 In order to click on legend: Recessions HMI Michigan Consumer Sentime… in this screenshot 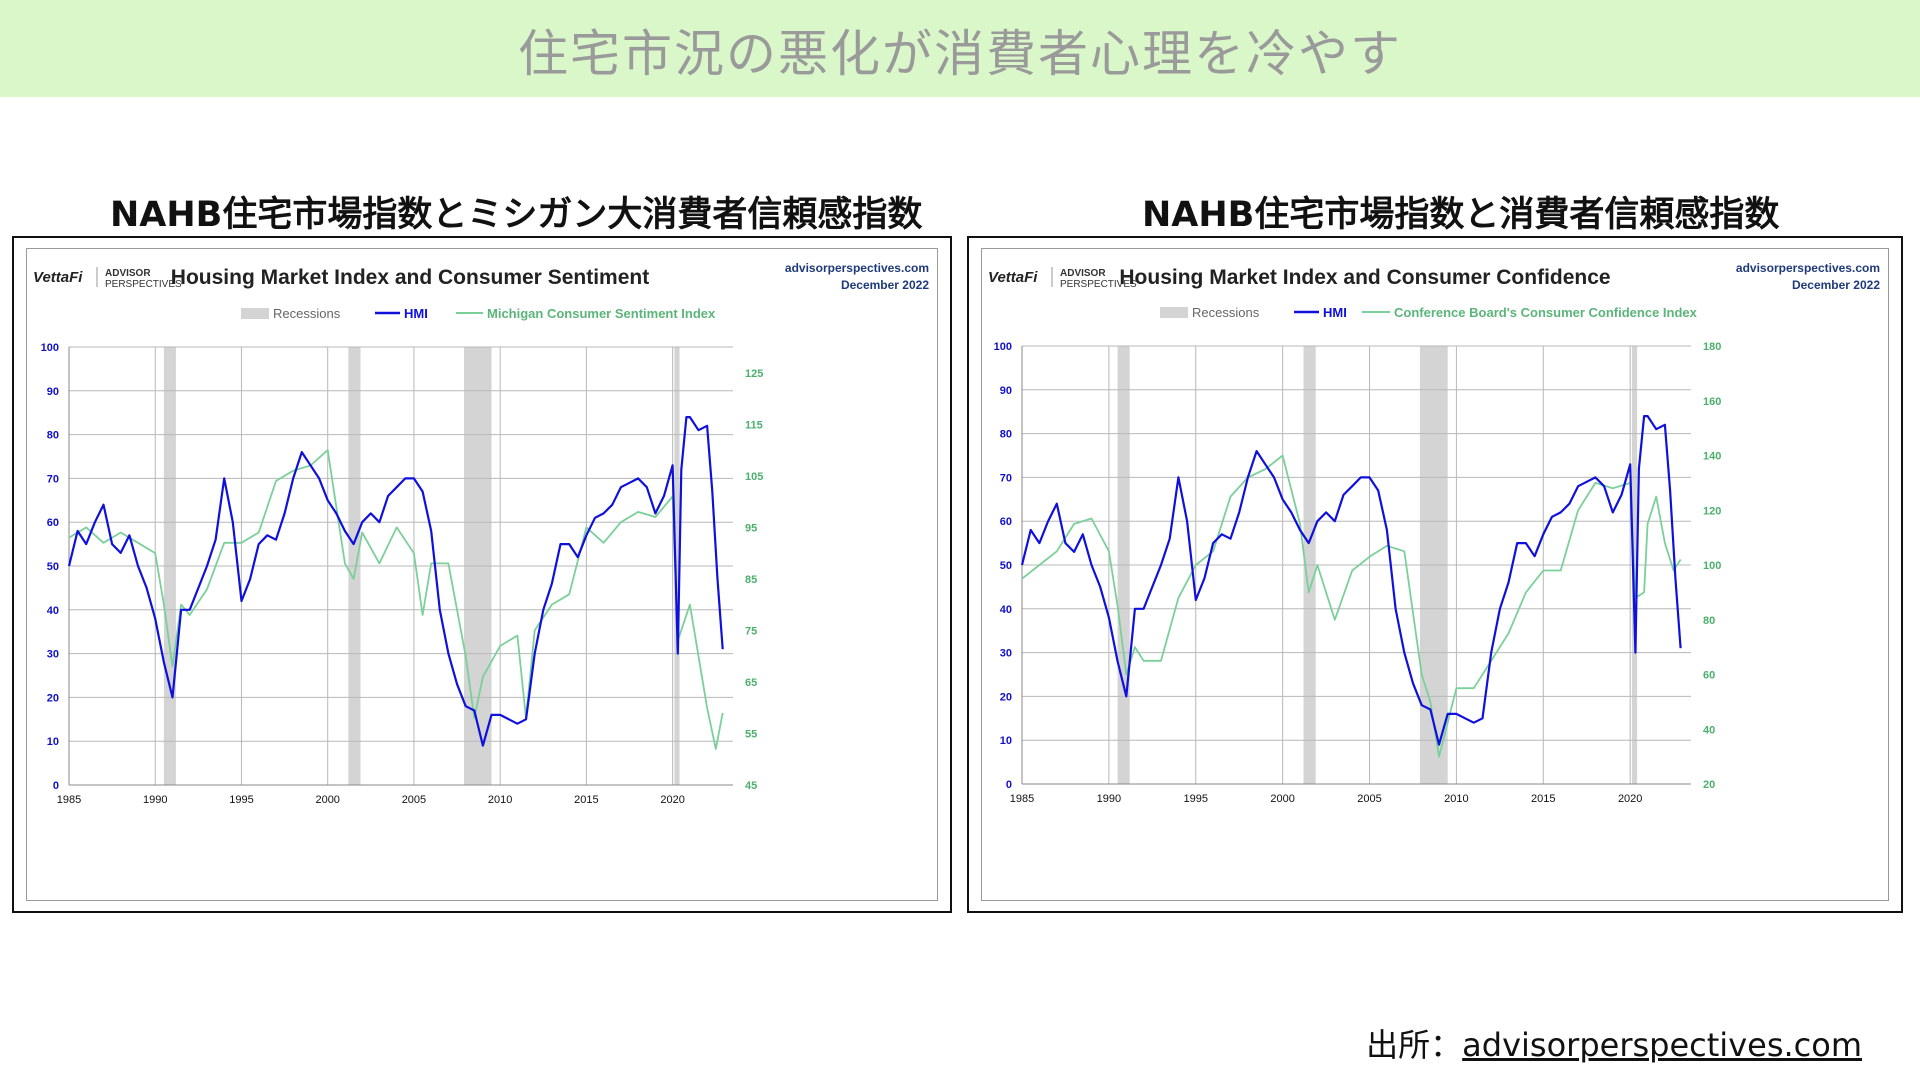, I will do `click(478, 313)`.